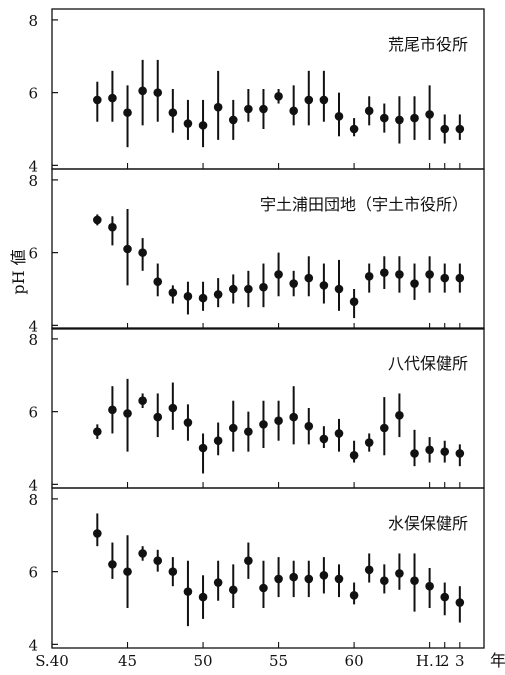 The image size is (505, 675). I want to click on panel-title: 荒尾市役所, so click(428, 44).